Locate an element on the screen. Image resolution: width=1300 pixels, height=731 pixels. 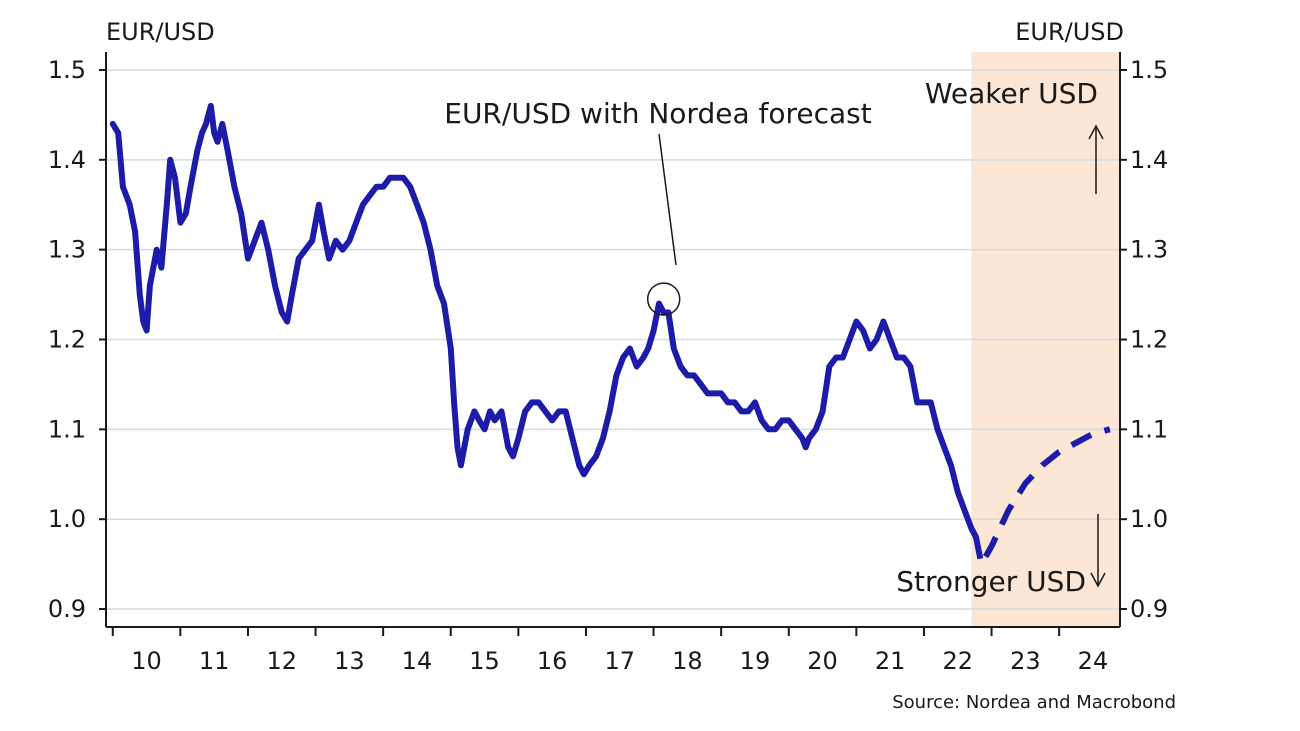
right-axis-label: EUR/USD is located at coordinates (1069, 32).